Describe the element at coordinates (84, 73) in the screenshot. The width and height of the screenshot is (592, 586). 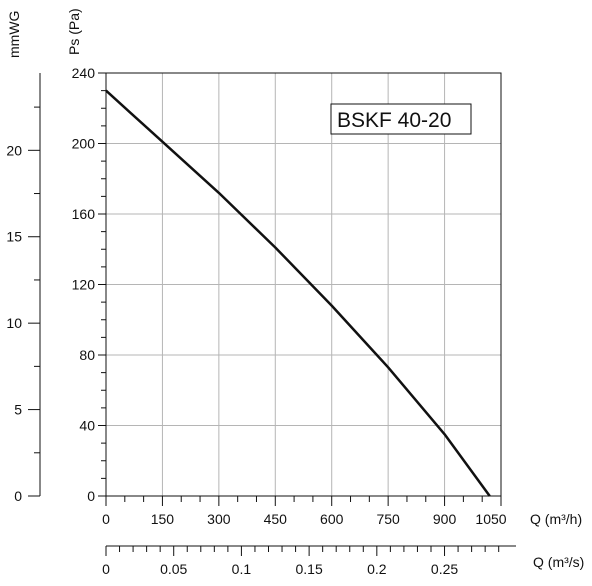
I see `y-tick-label: 240` at that location.